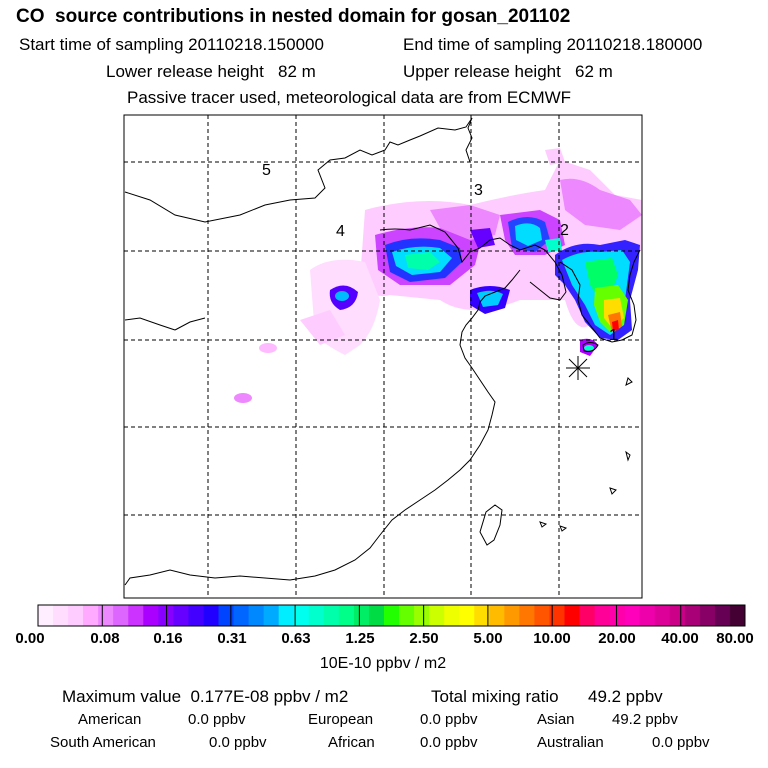  What do you see at coordinates (105, 638) in the screenshot?
I see `colorbar-tick-label: 0.08` at bounding box center [105, 638].